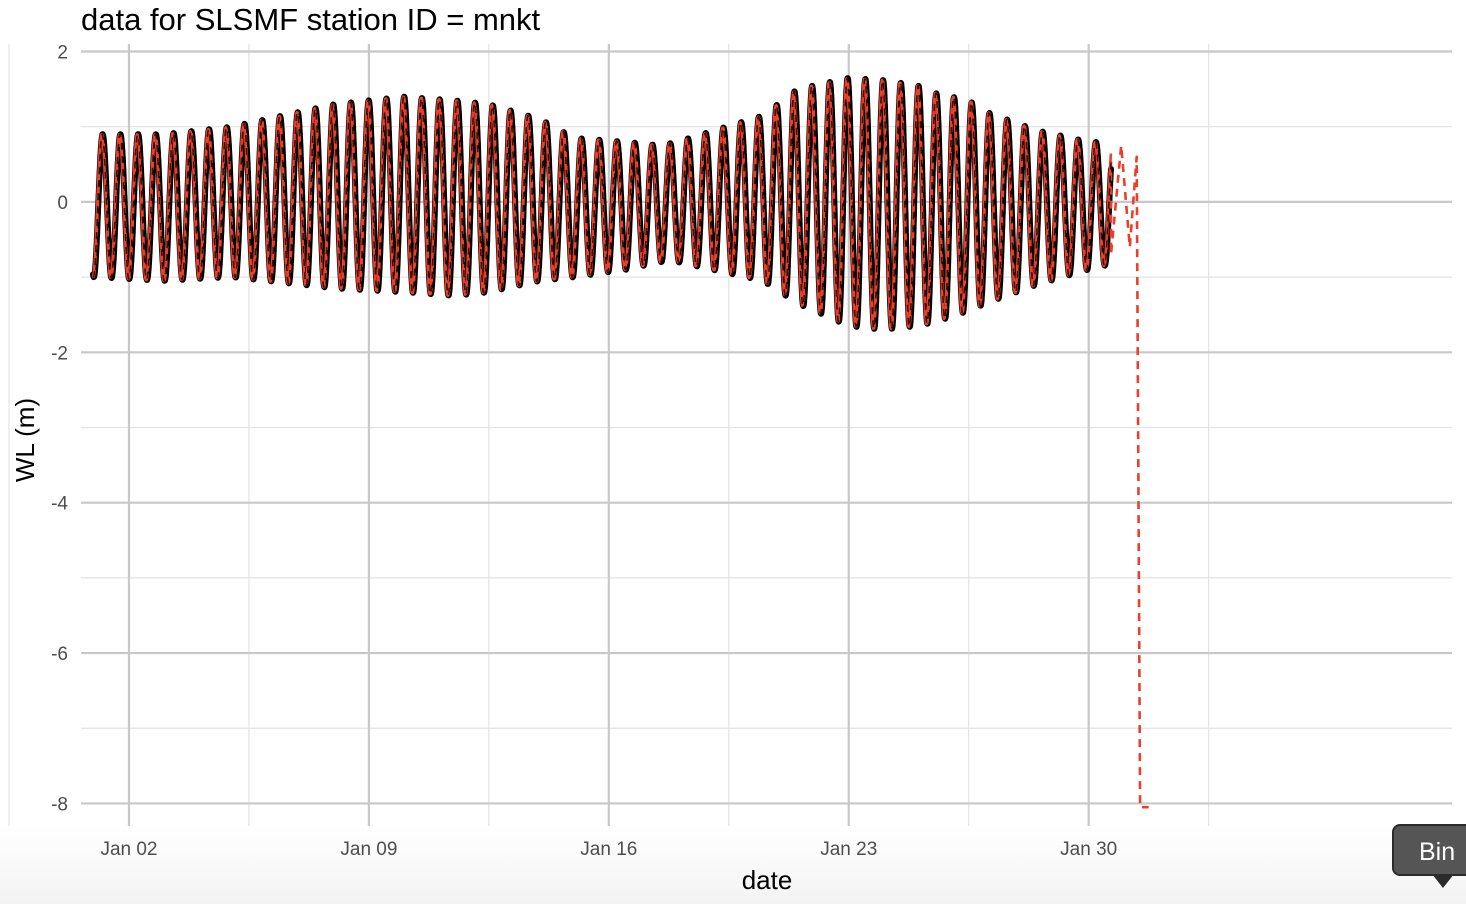 The width and height of the screenshot is (1466, 904). Describe the element at coordinates (1437, 852) in the screenshot. I see `tooltip-label: Bin` at that location.